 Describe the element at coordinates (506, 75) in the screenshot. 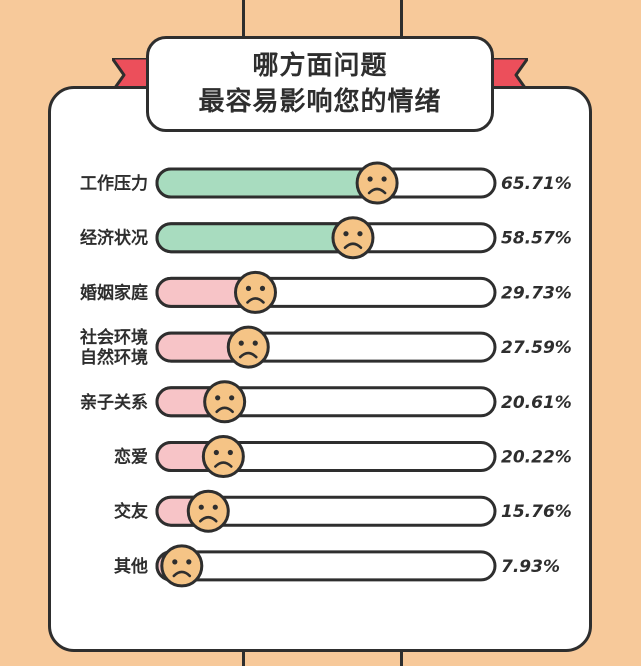

I see `ribbon-right-icon` at that location.